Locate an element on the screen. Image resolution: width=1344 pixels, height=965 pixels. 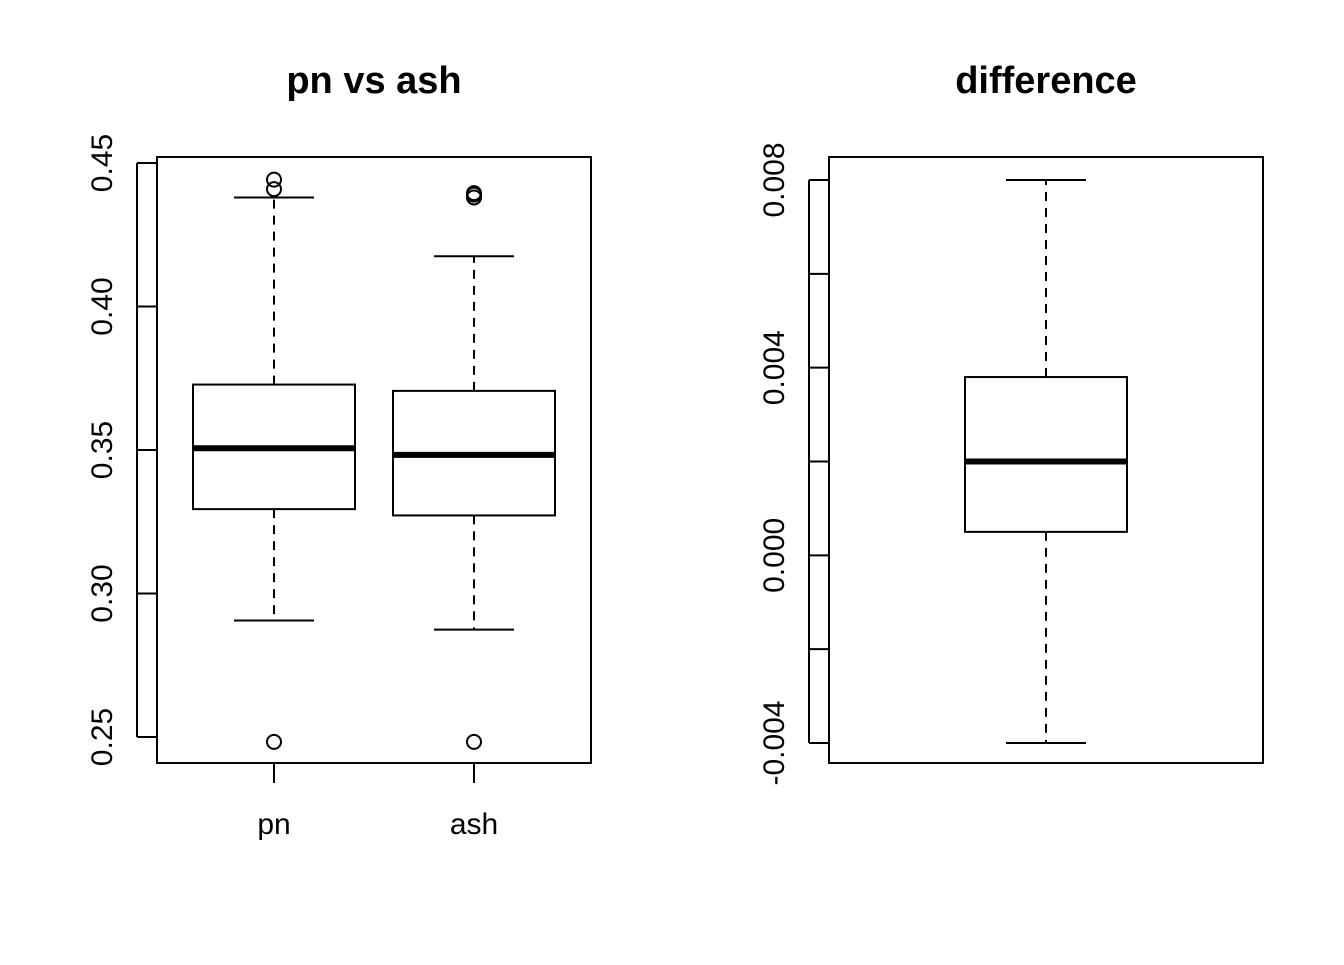
y-tick-label: -0.004 is located at coordinates (774, 742).